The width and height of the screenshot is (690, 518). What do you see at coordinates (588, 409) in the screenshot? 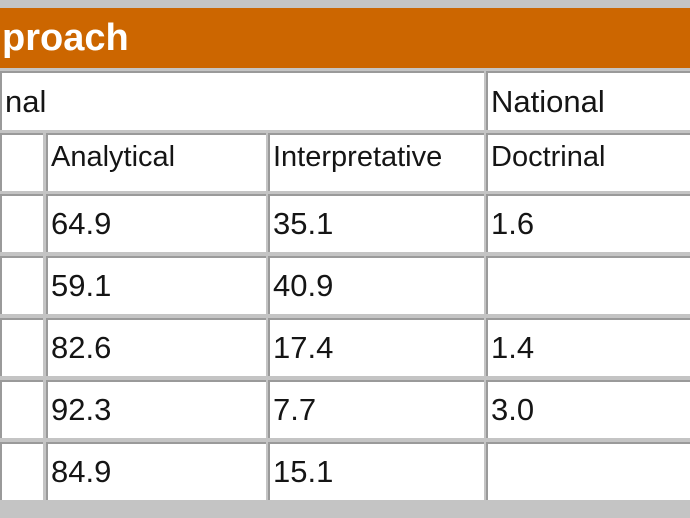
I see `table-cell: 3.0` at bounding box center [588, 409].